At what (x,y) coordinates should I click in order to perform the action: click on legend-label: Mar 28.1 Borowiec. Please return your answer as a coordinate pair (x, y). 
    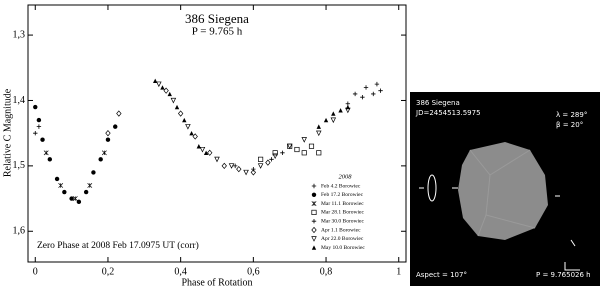
    Looking at the image, I should click on (342, 213).